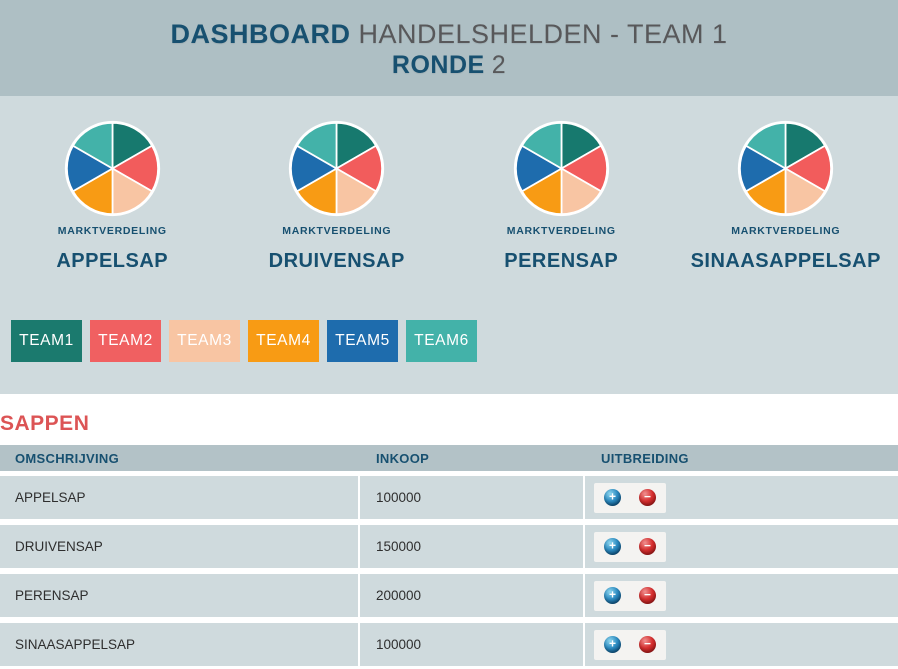 This screenshot has height=669, width=898. What do you see at coordinates (46, 341) in the screenshot?
I see `team1-button: TEAM1` at bounding box center [46, 341].